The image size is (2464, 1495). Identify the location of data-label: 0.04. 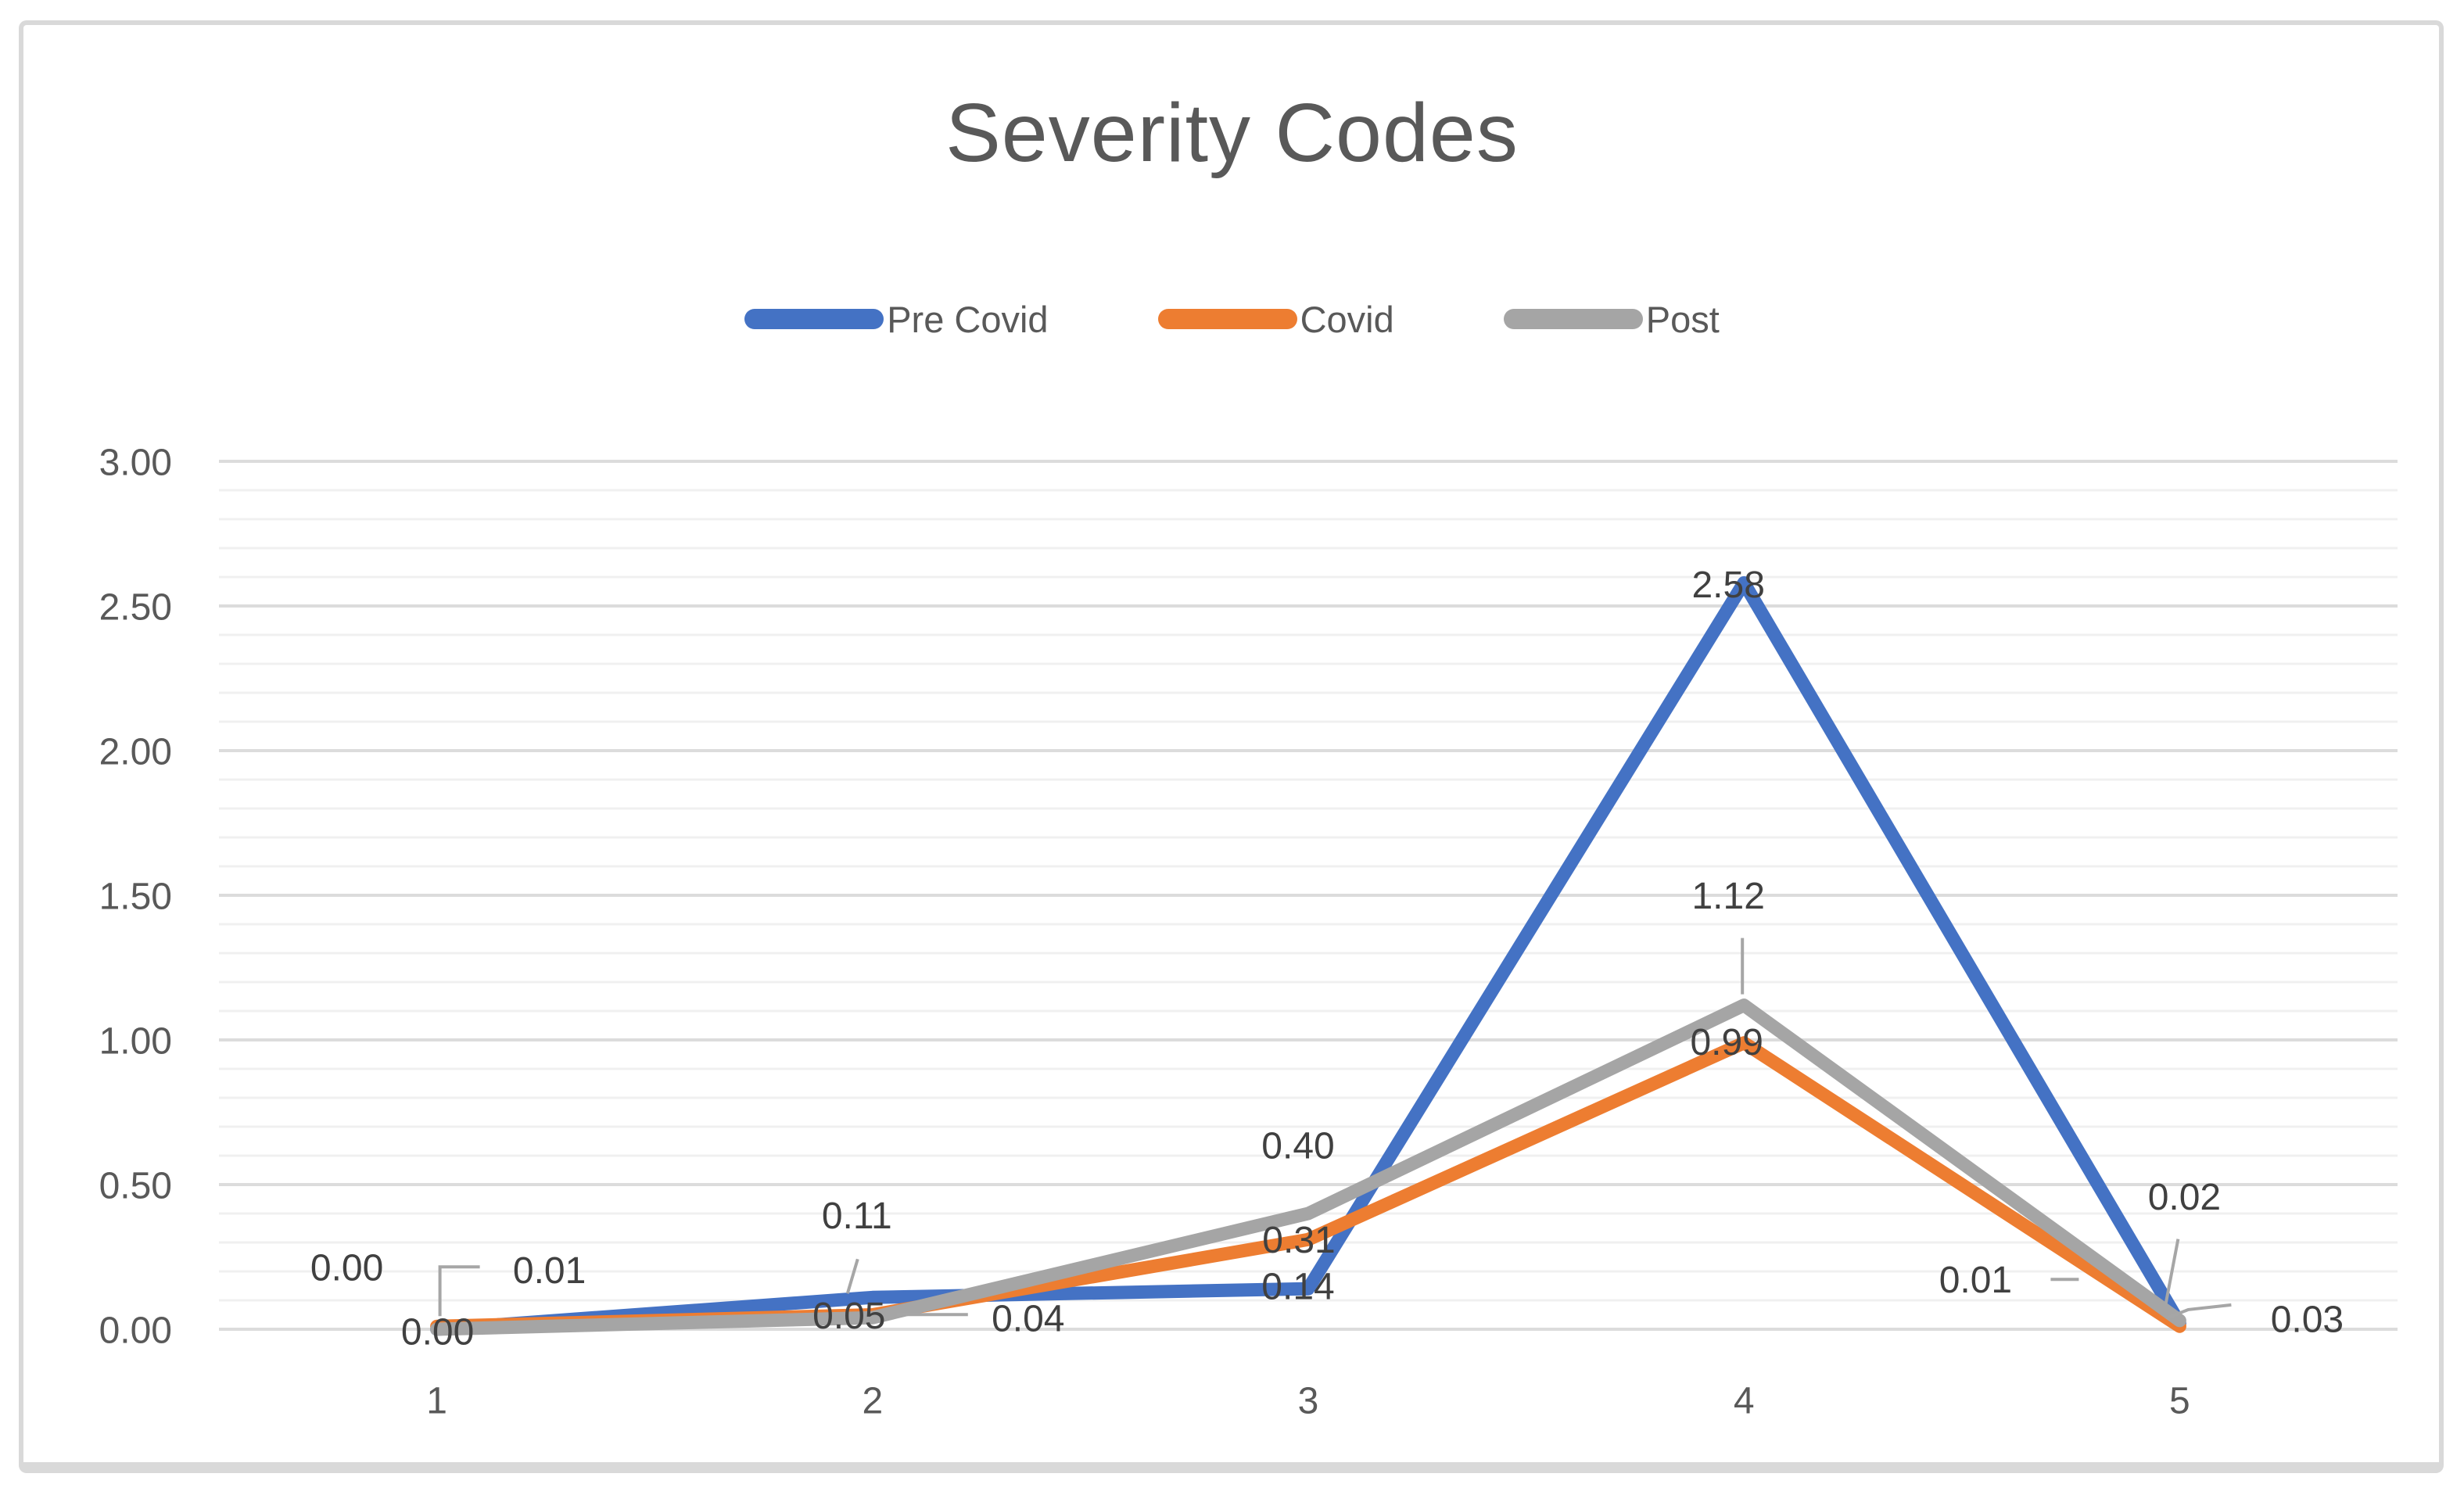
(1028, 1319).